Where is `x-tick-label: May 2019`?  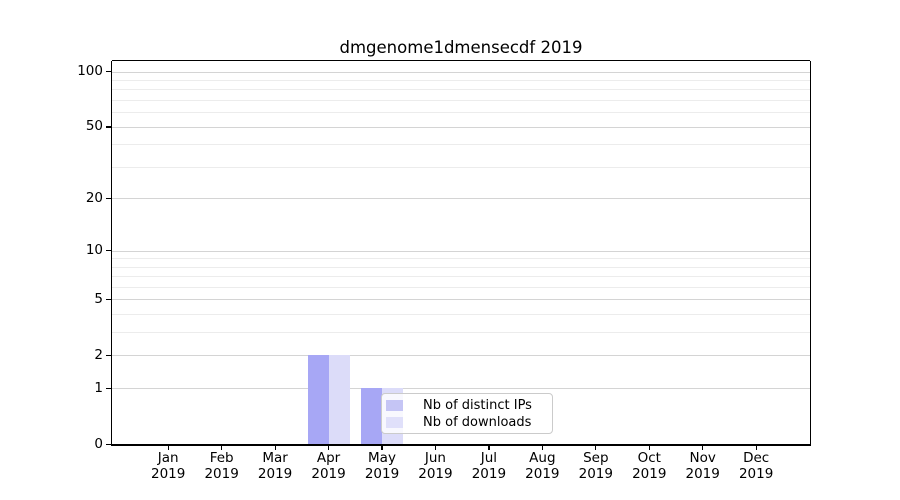 x-tick-label: May 2019 is located at coordinates (382, 466).